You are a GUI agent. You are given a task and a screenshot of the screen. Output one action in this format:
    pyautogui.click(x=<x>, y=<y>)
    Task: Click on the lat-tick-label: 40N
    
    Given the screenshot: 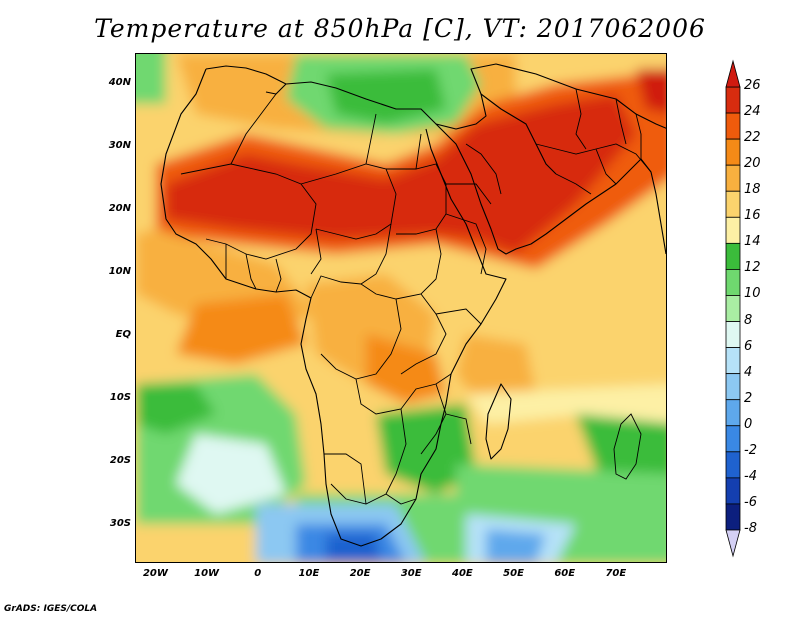 What is the action you would take?
    pyautogui.click(x=119, y=83)
    